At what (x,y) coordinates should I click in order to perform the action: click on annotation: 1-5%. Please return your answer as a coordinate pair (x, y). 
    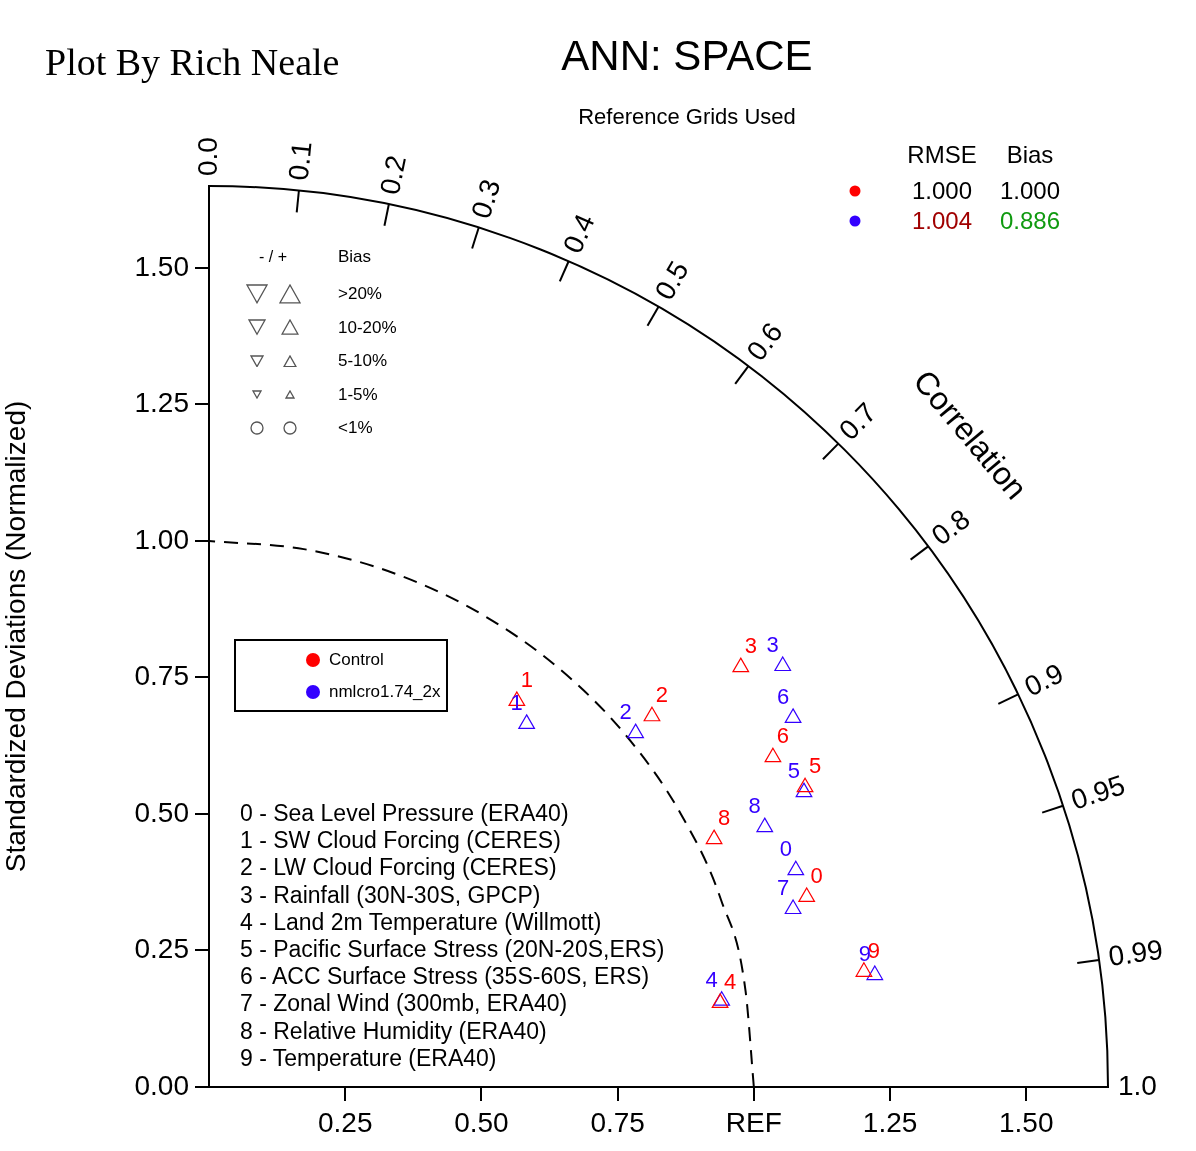
    Looking at the image, I should click on (358, 394).